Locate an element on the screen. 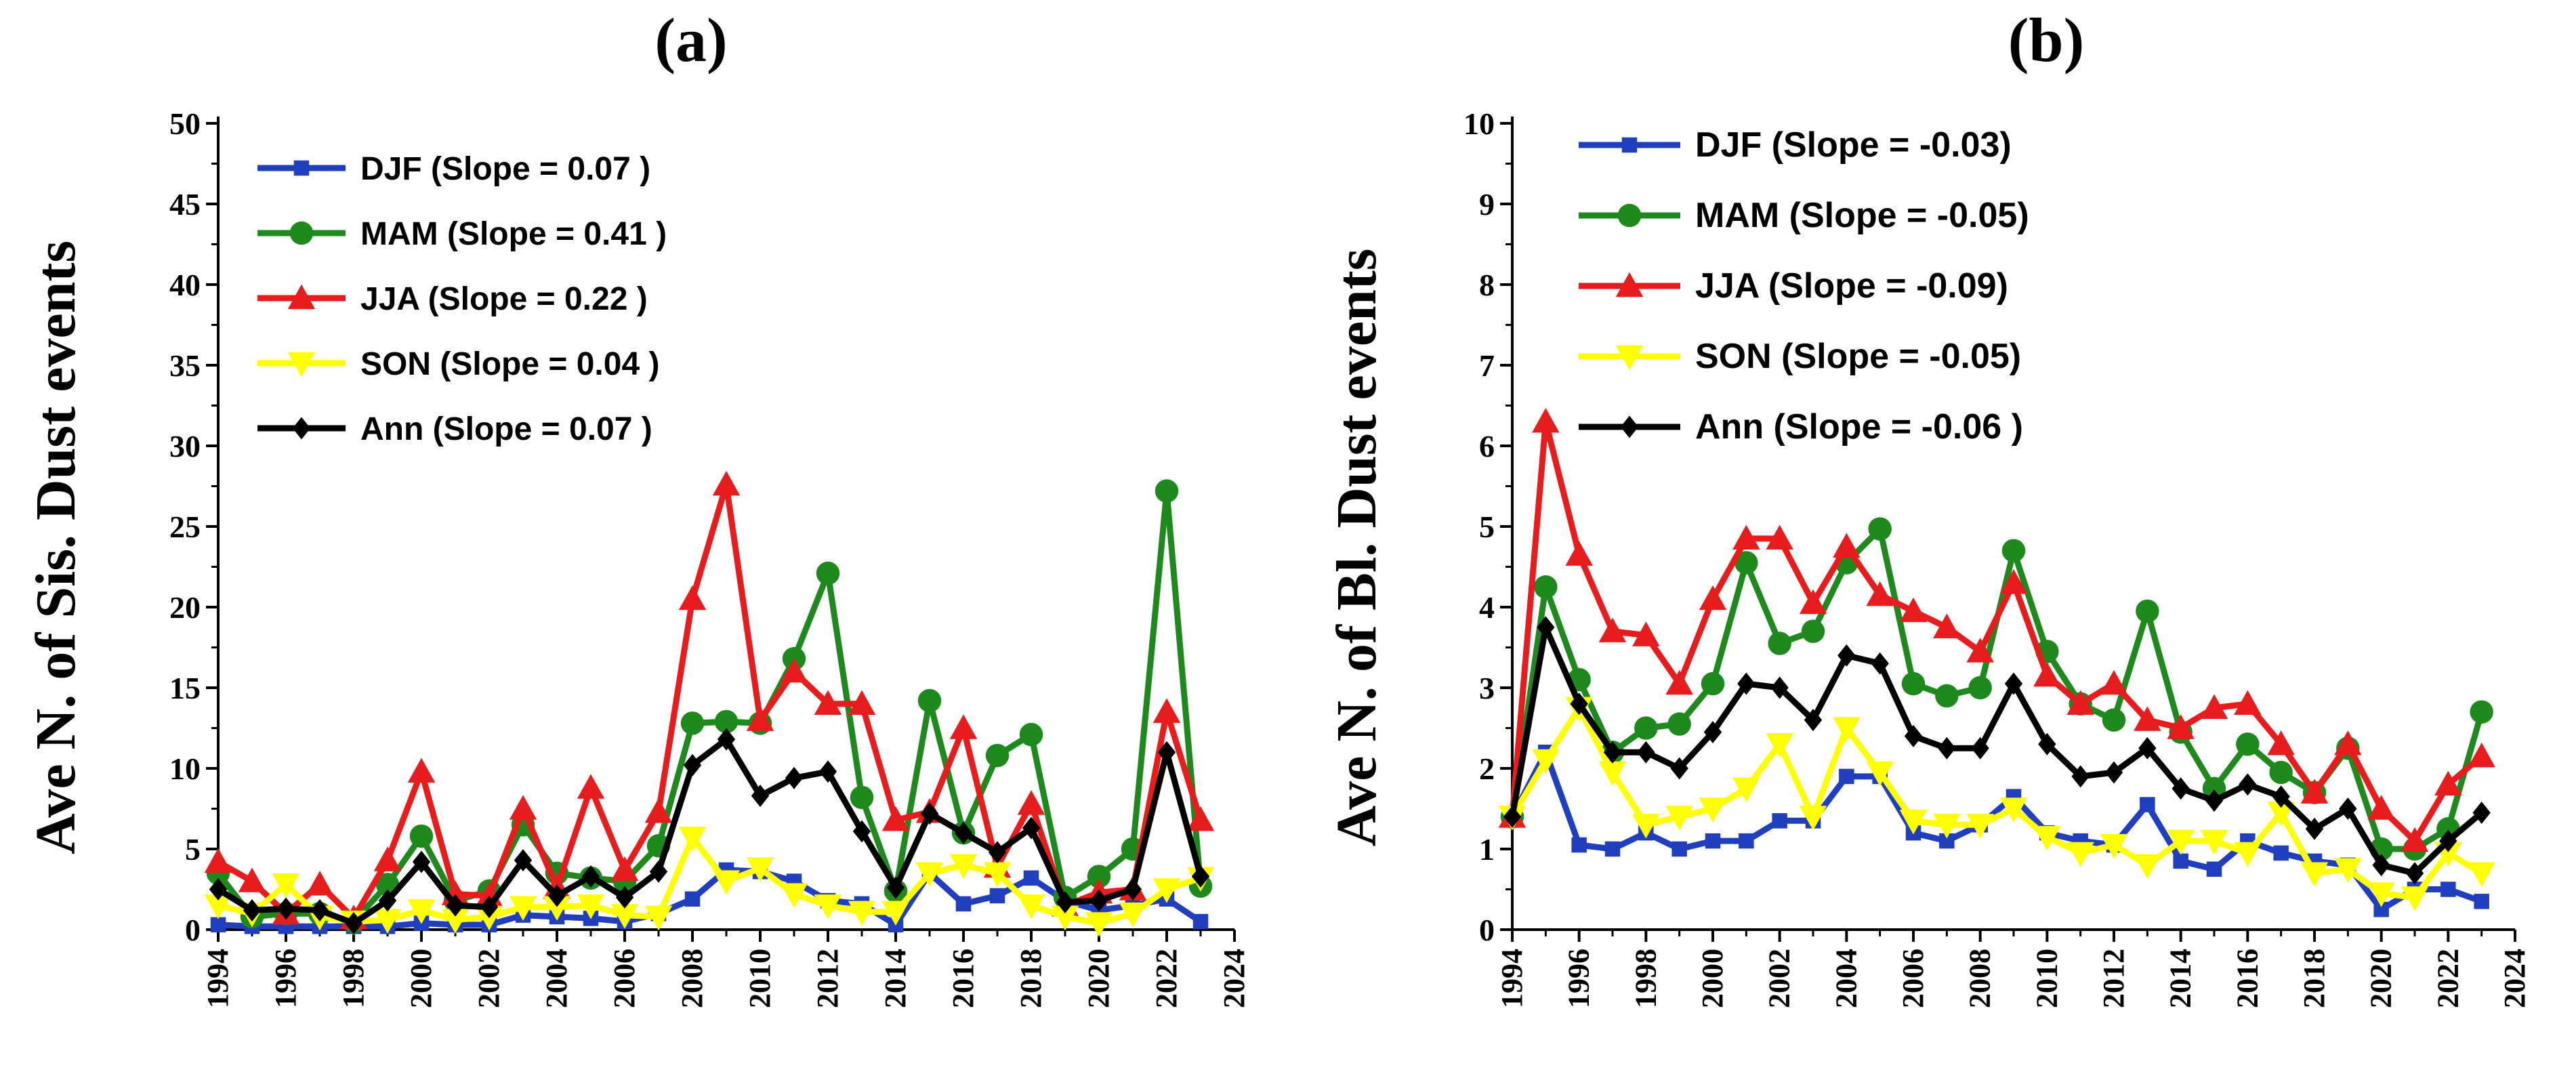  legend-entry-ann: Ann (Slope = -0.06 ) is located at coordinates (1801, 427).